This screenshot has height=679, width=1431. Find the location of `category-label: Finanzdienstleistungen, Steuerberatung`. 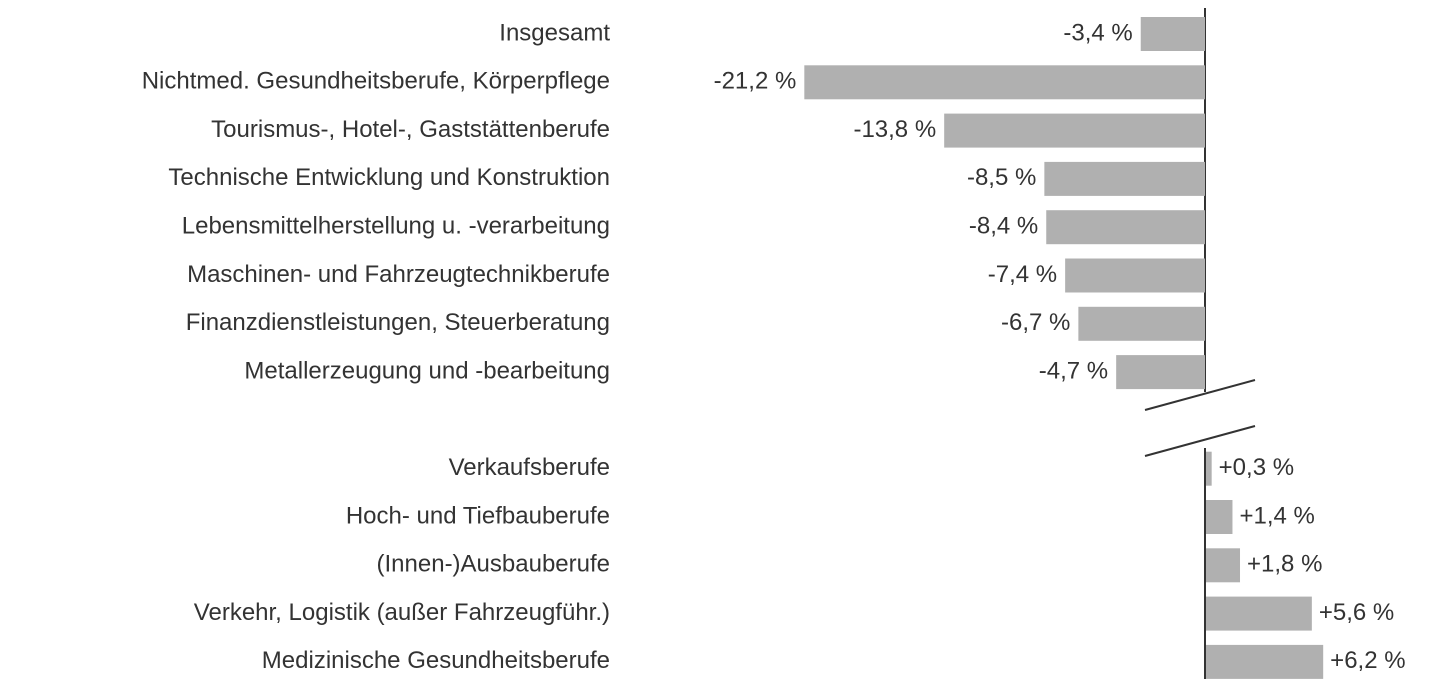

category-label: Finanzdienstleistungen, Steuerberatung is located at coordinates (398, 322).